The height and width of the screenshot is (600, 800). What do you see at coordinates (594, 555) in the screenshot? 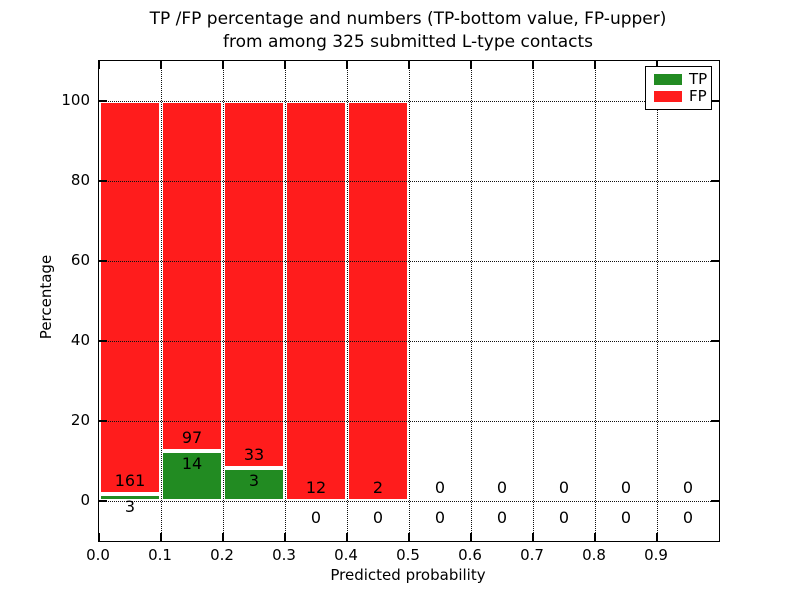
I see `x-tick-label: 0.8` at bounding box center [594, 555].